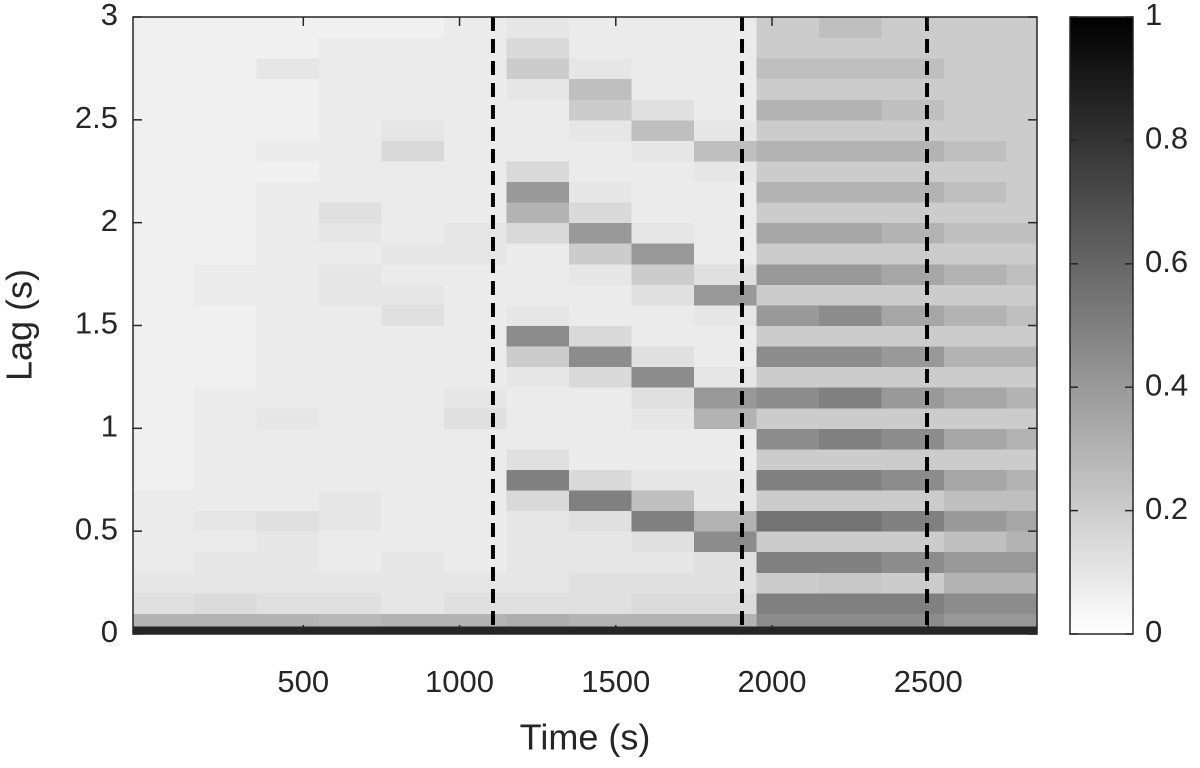 Image resolution: width=1200 pixels, height=768 pixels. I want to click on colorbar-tick-label: 0.4, so click(1166, 384).